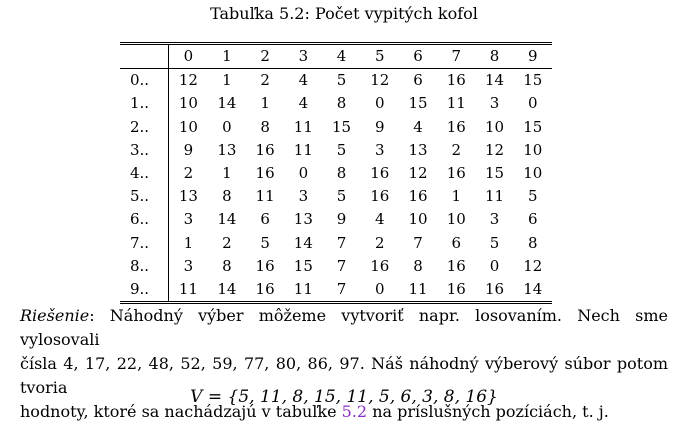  I want to click on row-label: 4.., so click(144, 173).